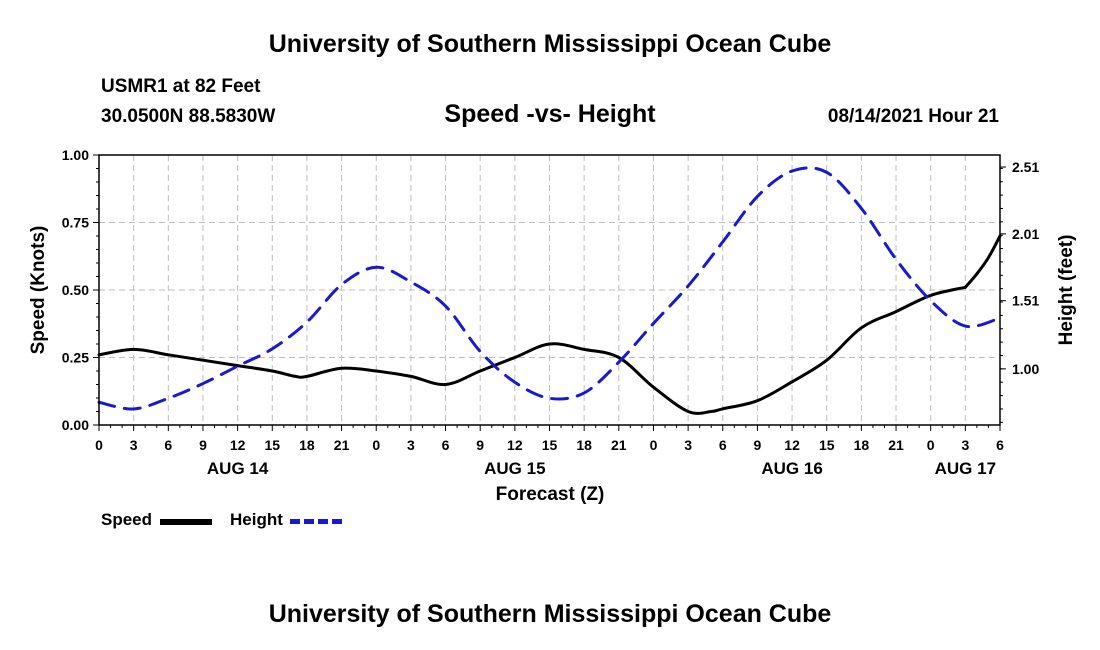 The height and width of the screenshot is (650, 1100). What do you see at coordinates (550, 494) in the screenshot?
I see `x-axis-title: Forecast (Z)` at bounding box center [550, 494].